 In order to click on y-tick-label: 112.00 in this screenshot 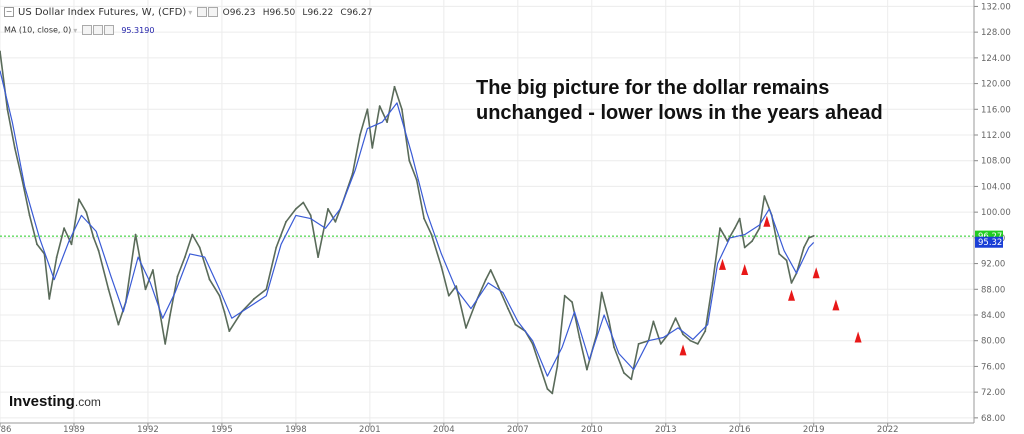, I will do `click(996, 136)`.